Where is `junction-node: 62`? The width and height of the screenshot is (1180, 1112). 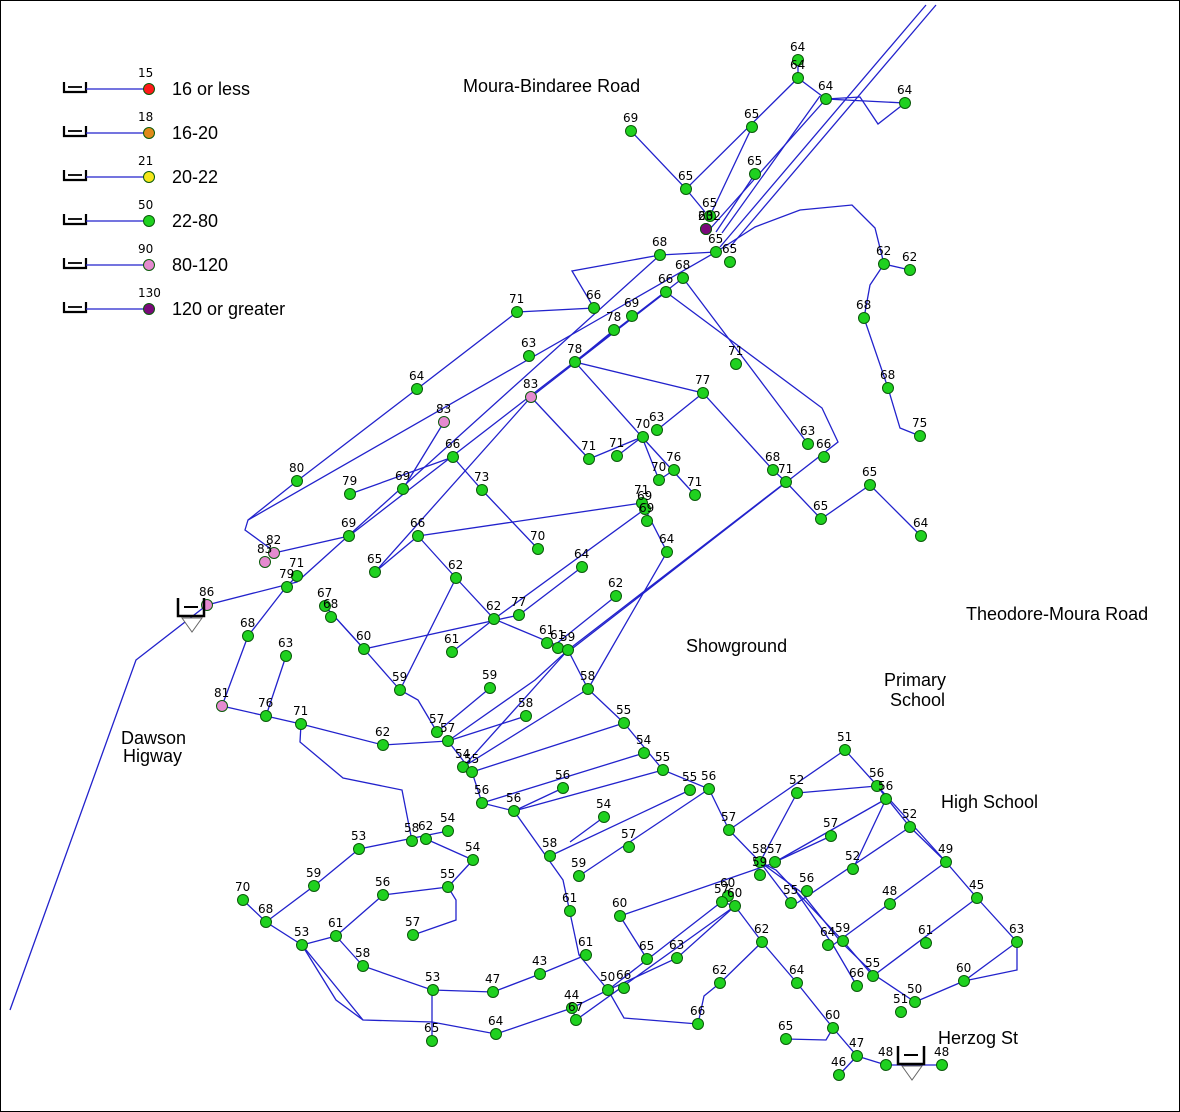
junction-node: 62 is located at coordinates (425, 832).